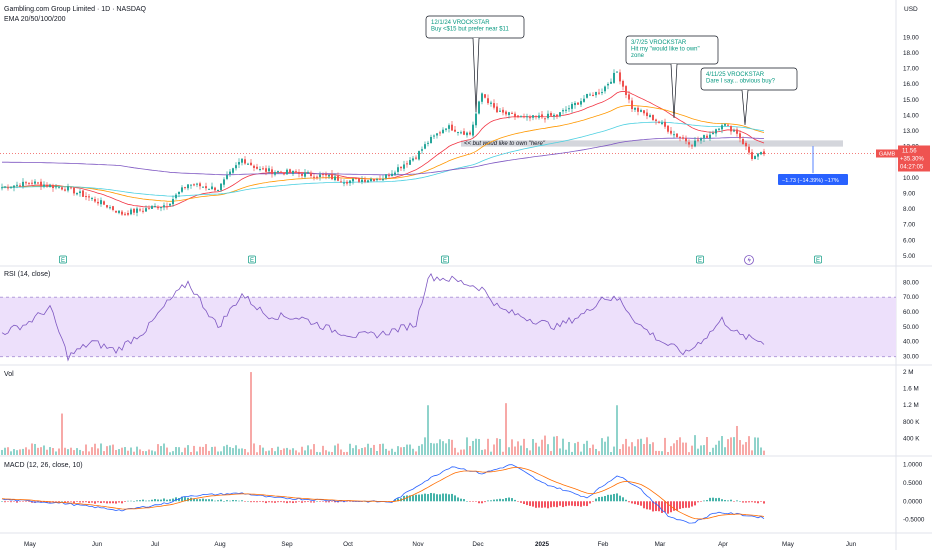  I want to click on currency-label: USD, so click(911, 9).